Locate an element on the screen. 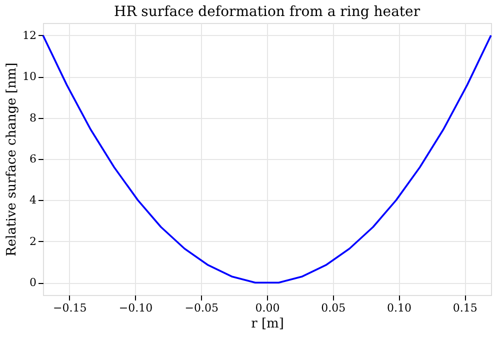  y-tick-label: 10 is located at coordinates (29, 77).